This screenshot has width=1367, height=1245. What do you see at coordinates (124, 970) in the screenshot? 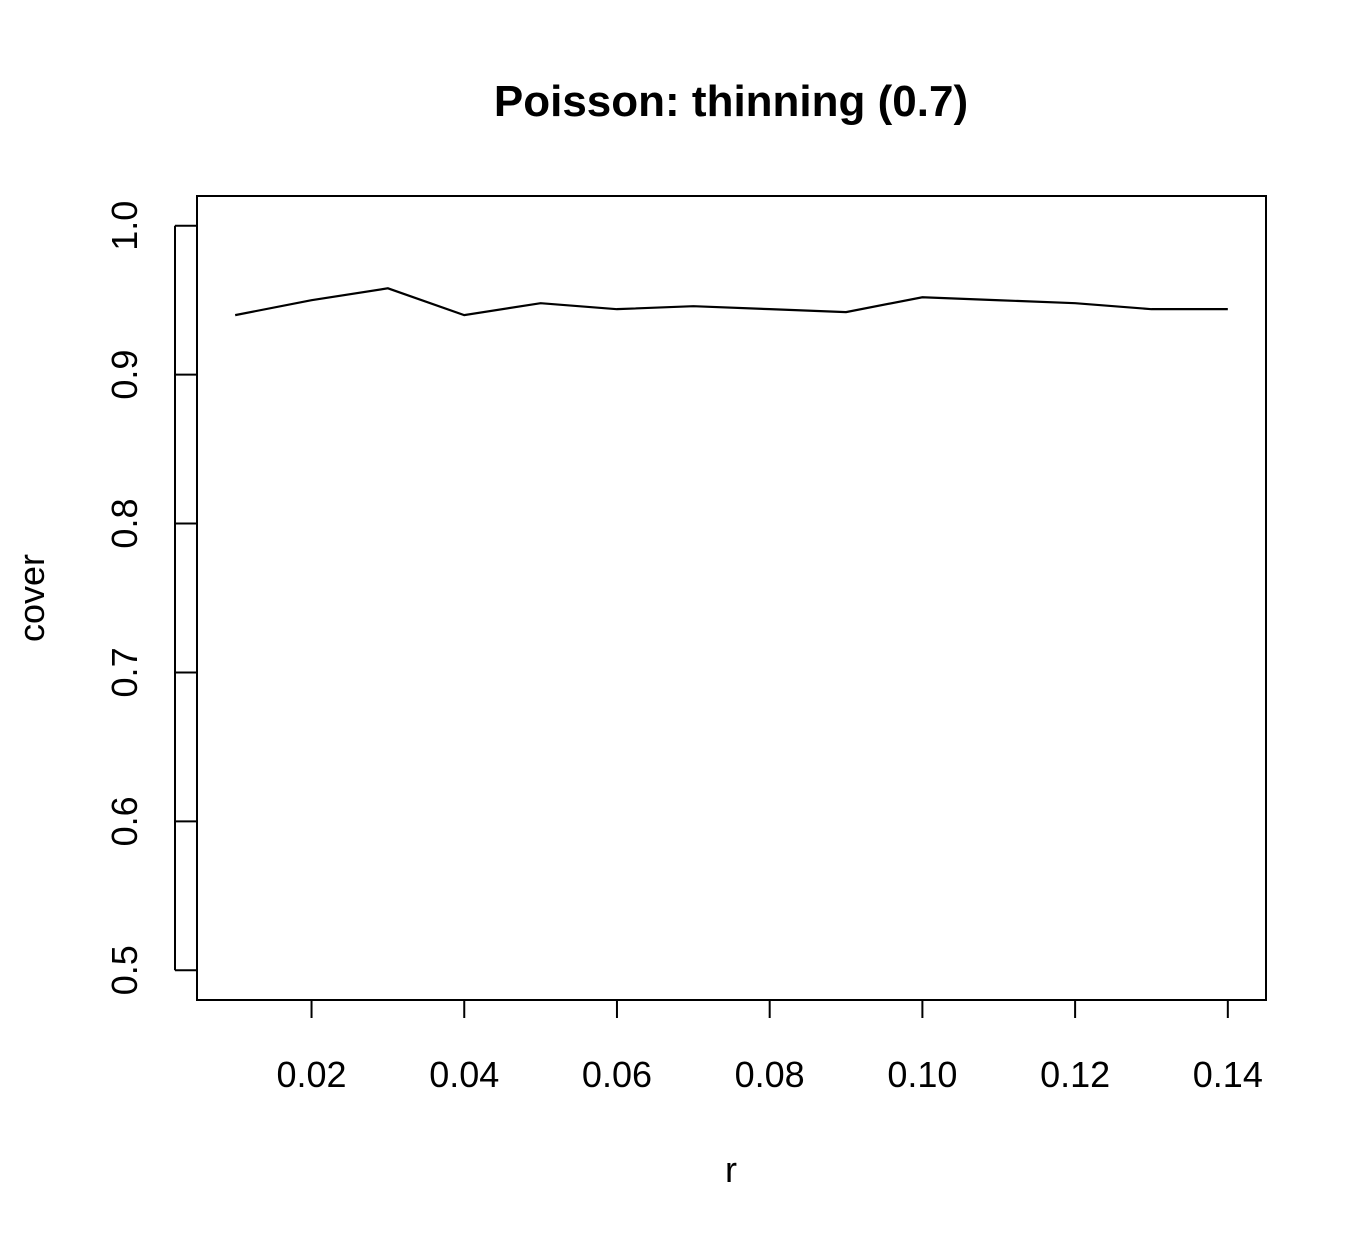
I see `y-tick-label: 0.5` at bounding box center [124, 970].